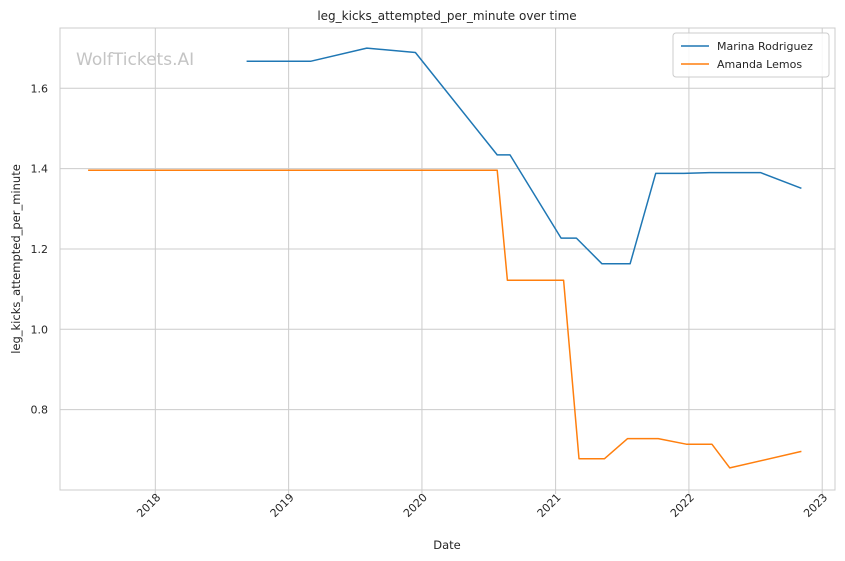 This screenshot has height=561, width=845. I want to click on chart-title: leg_kicks_attempted_per_minute over time, so click(446, 16).